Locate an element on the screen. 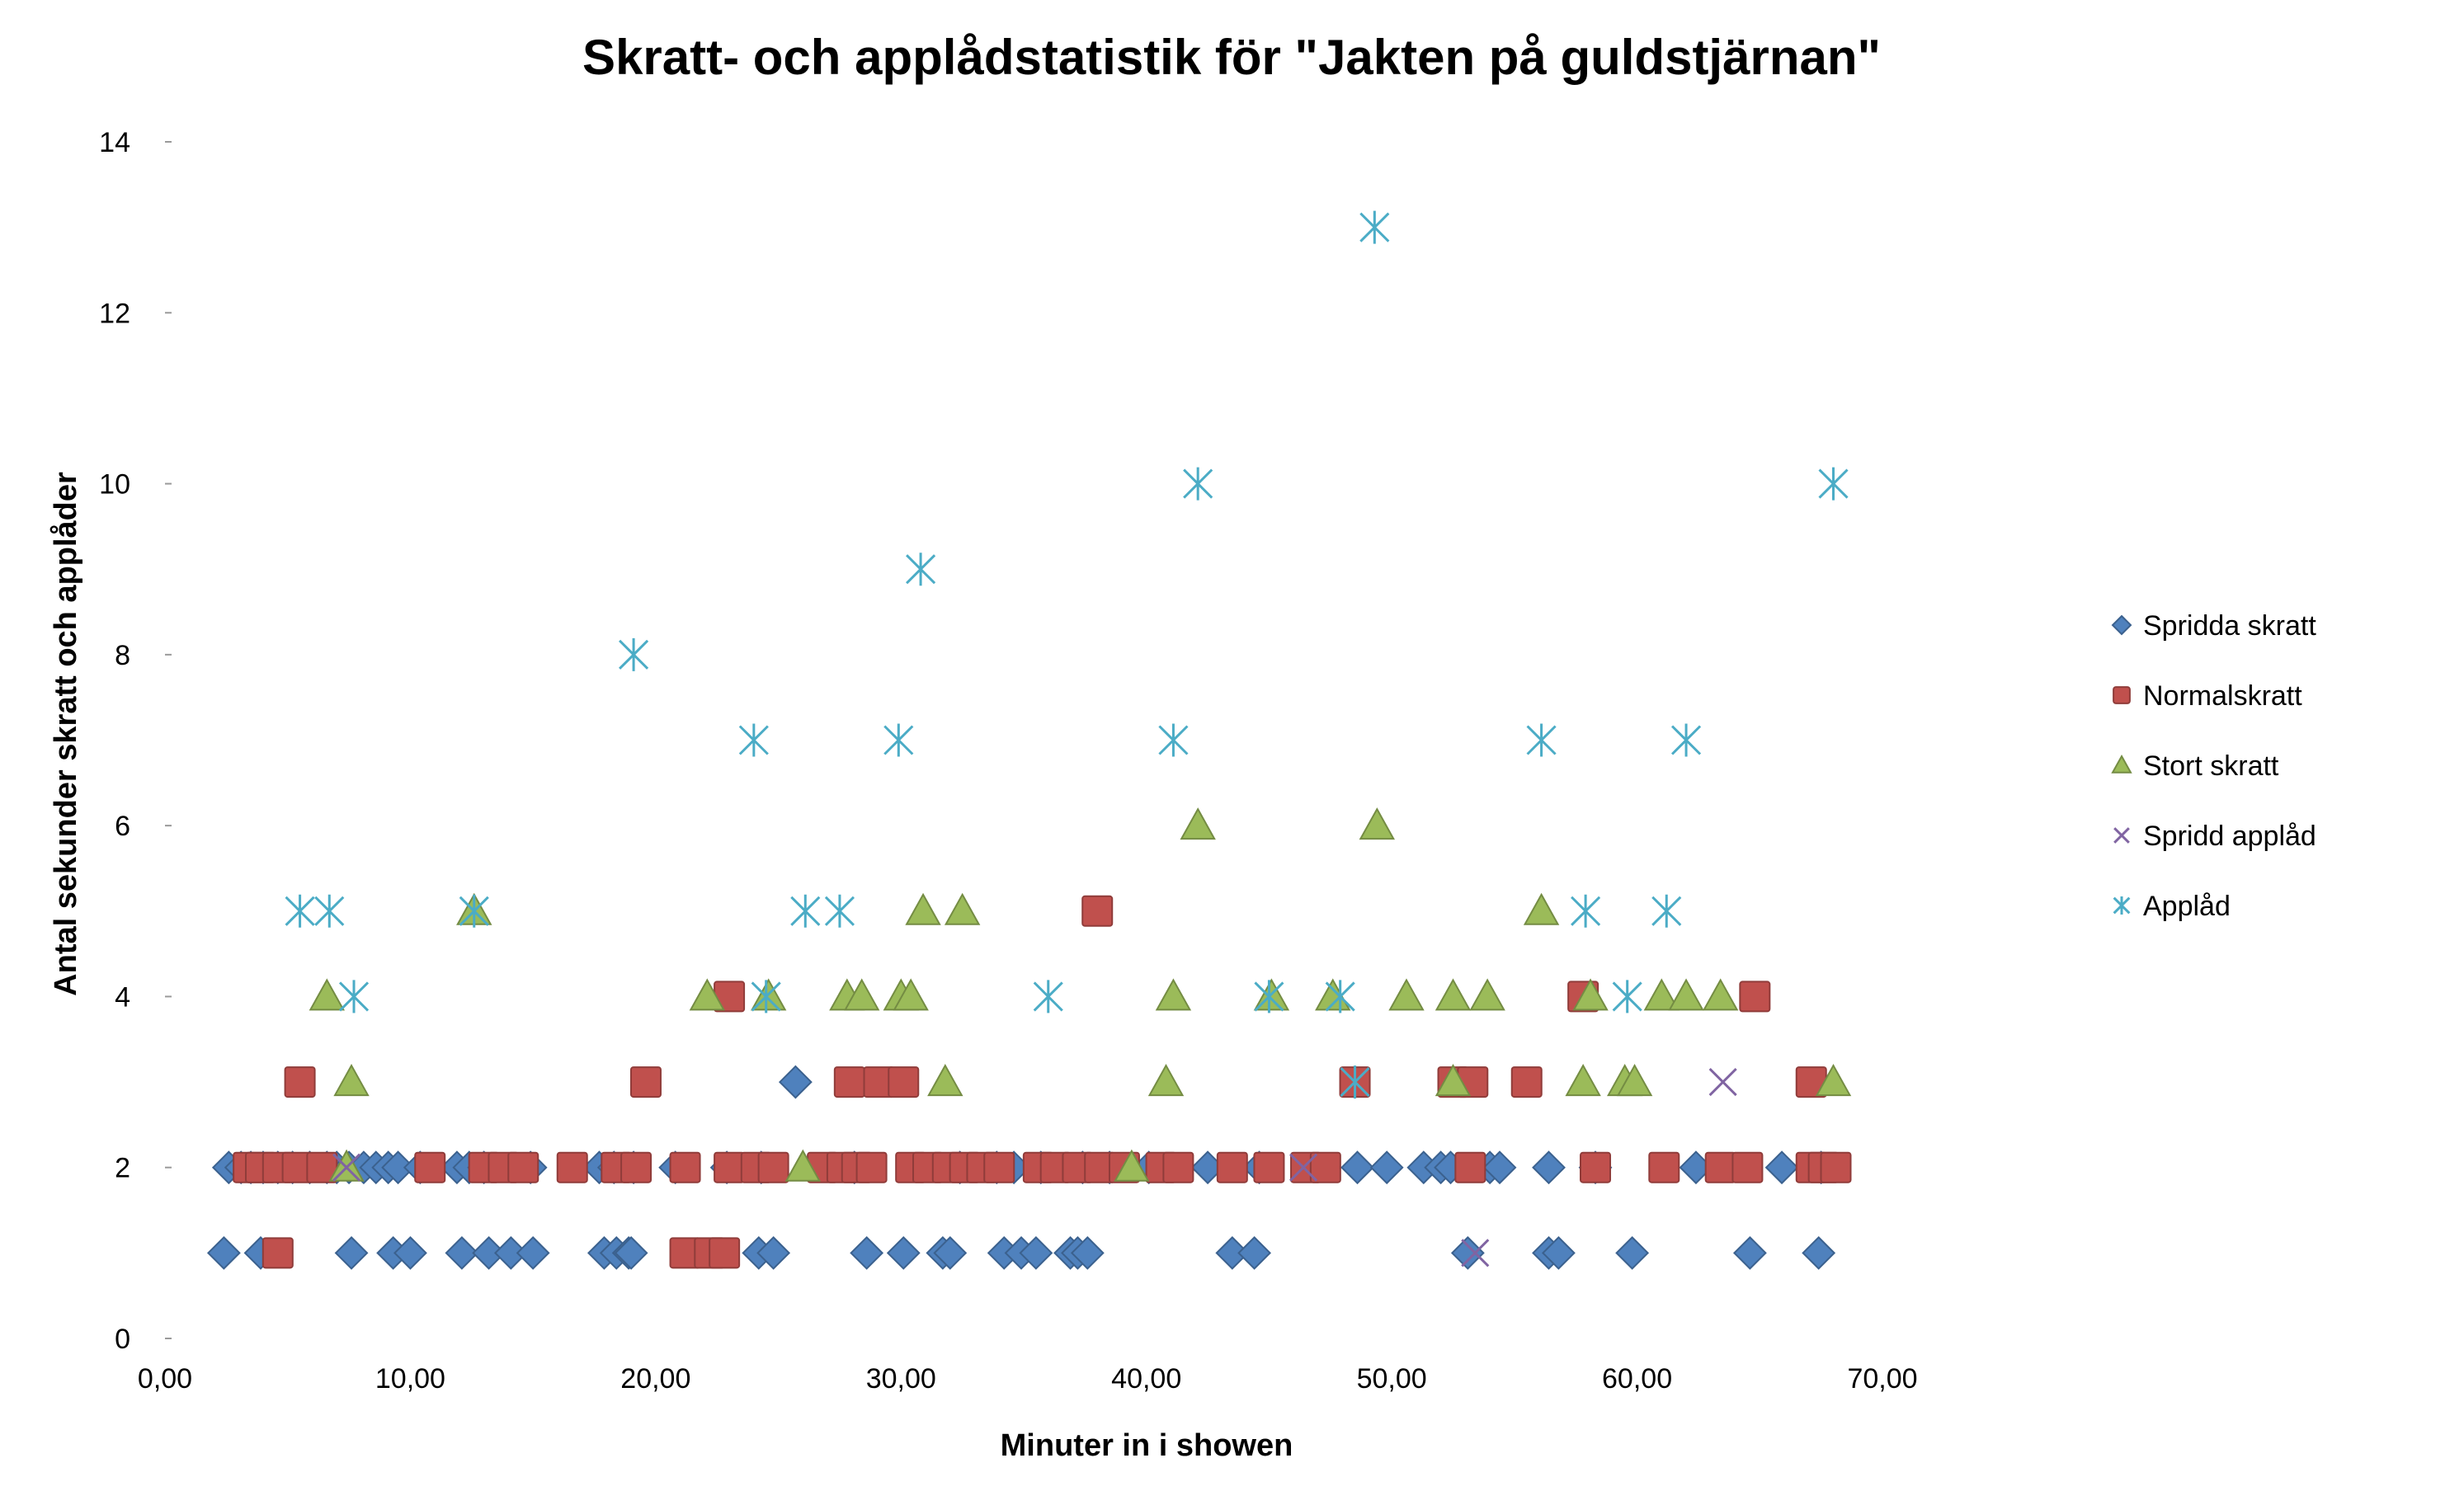  x-tick-label: 30,00 is located at coordinates (901, 1379).